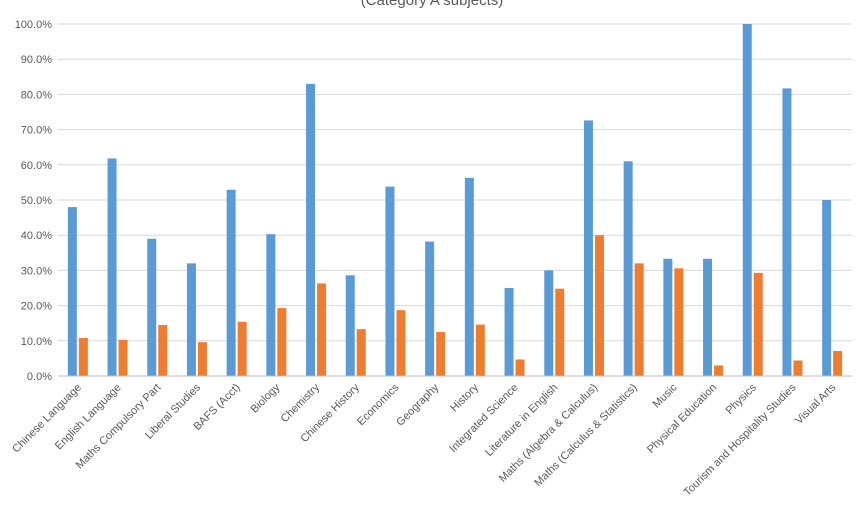  What do you see at coordinates (36, 342) in the screenshot?
I see `y-tick-label: 10.0%` at bounding box center [36, 342].